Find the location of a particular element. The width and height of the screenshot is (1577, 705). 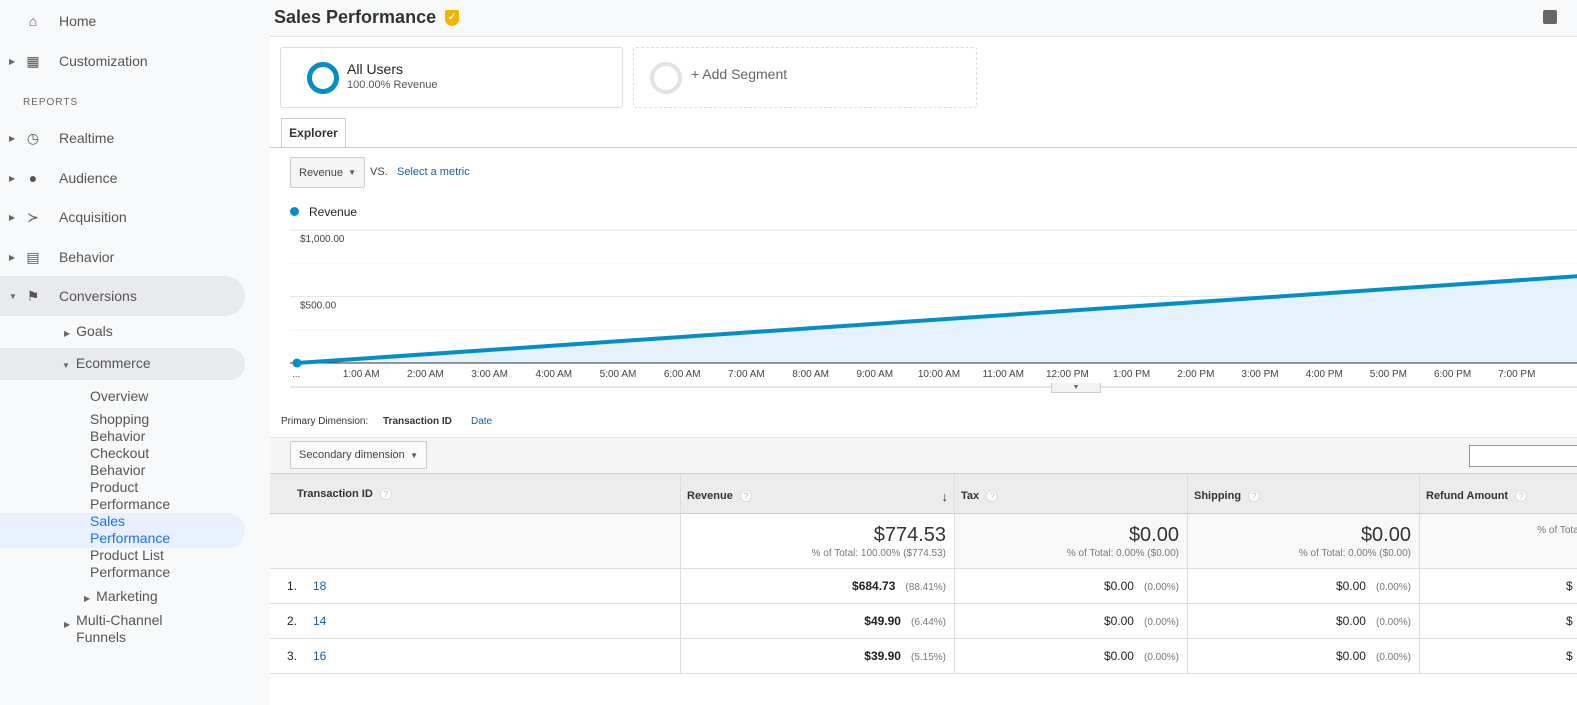

chevron-down-icon: ▼ is located at coordinates (352, 172).